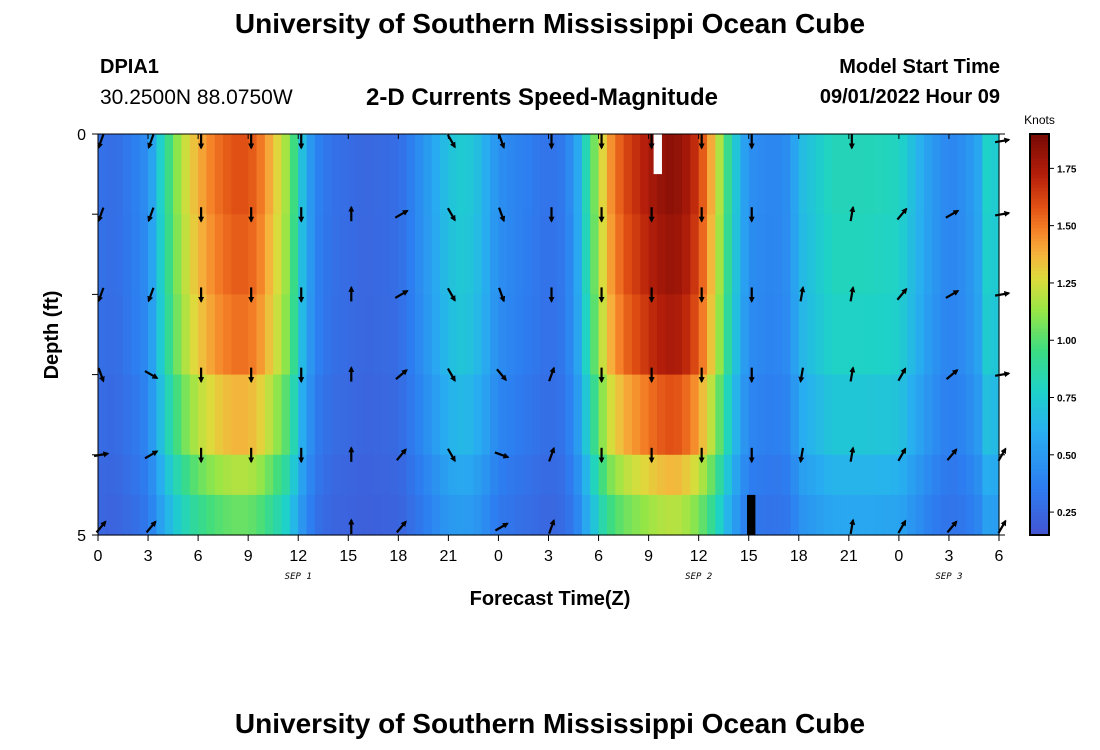 The image size is (1100, 750). What do you see at coordinates (648, 556) in the screenshot?
I see `x-tick-label: 9` at bounding box center [648, 556].